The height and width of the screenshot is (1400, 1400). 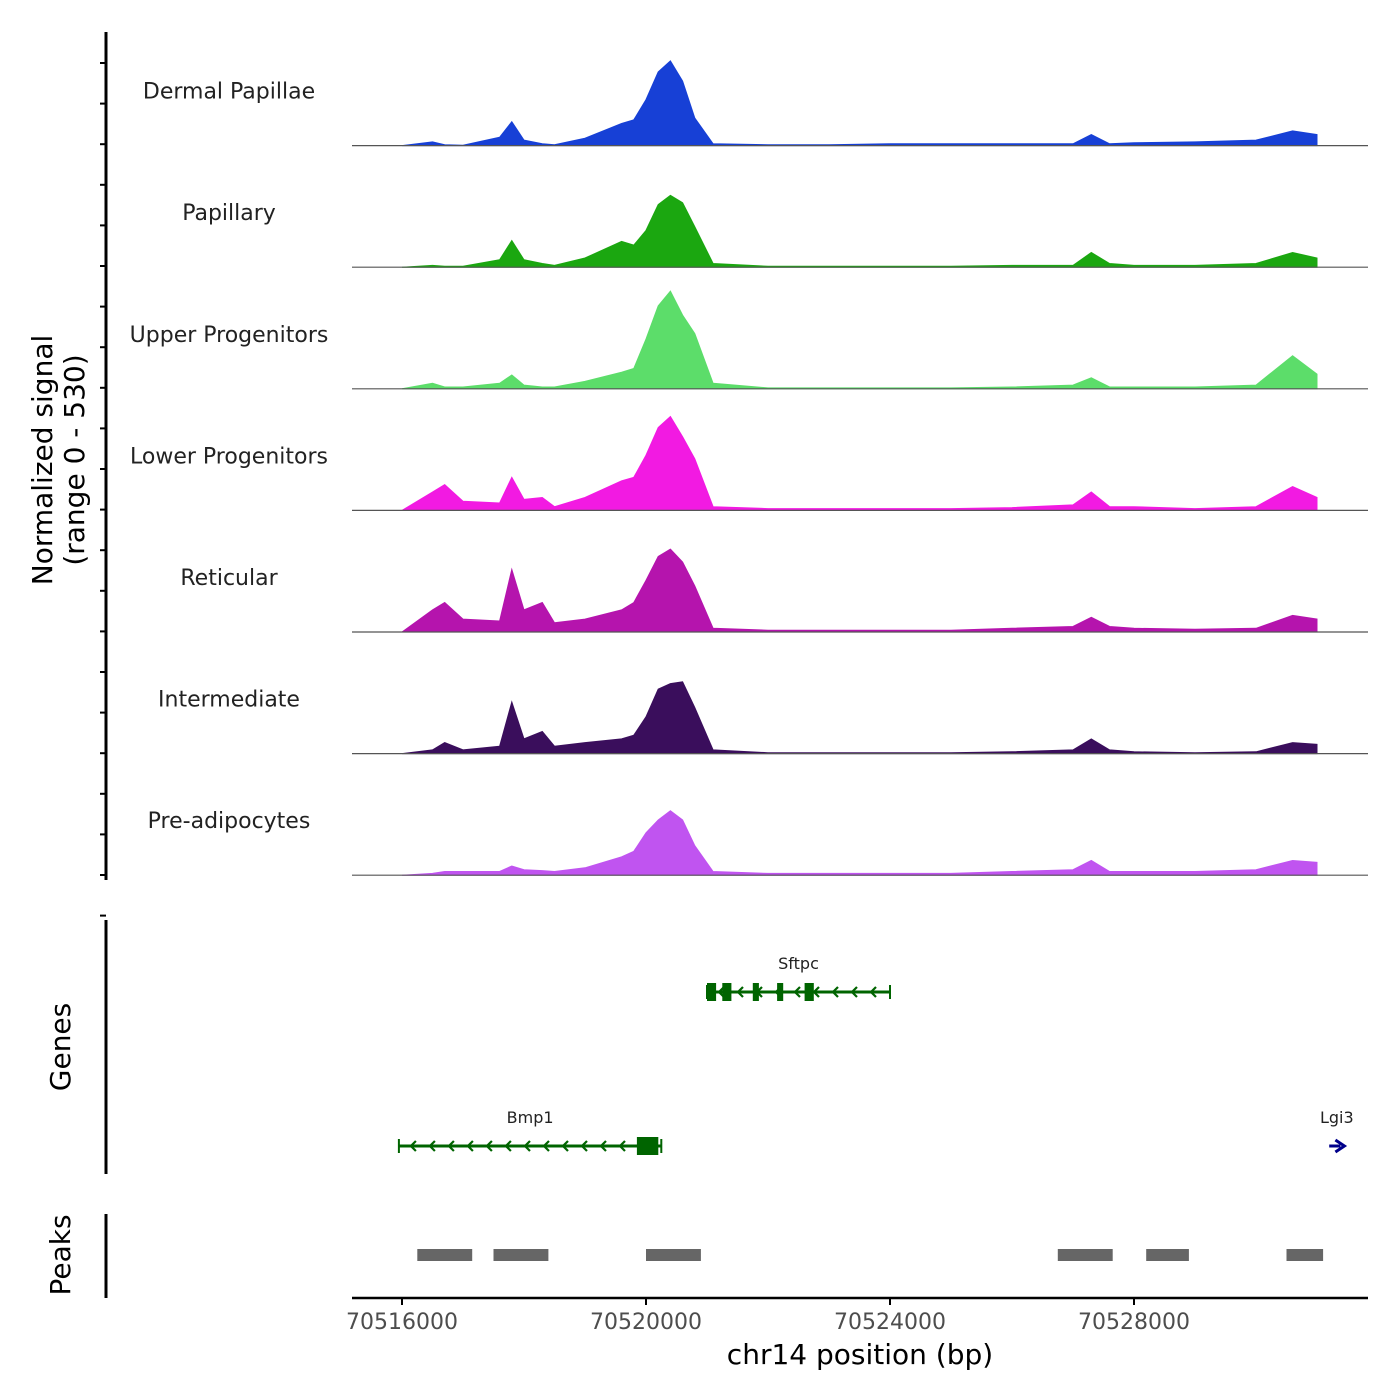 I want to click on gene-label: Bmp1, so click(x=530, y=1117).